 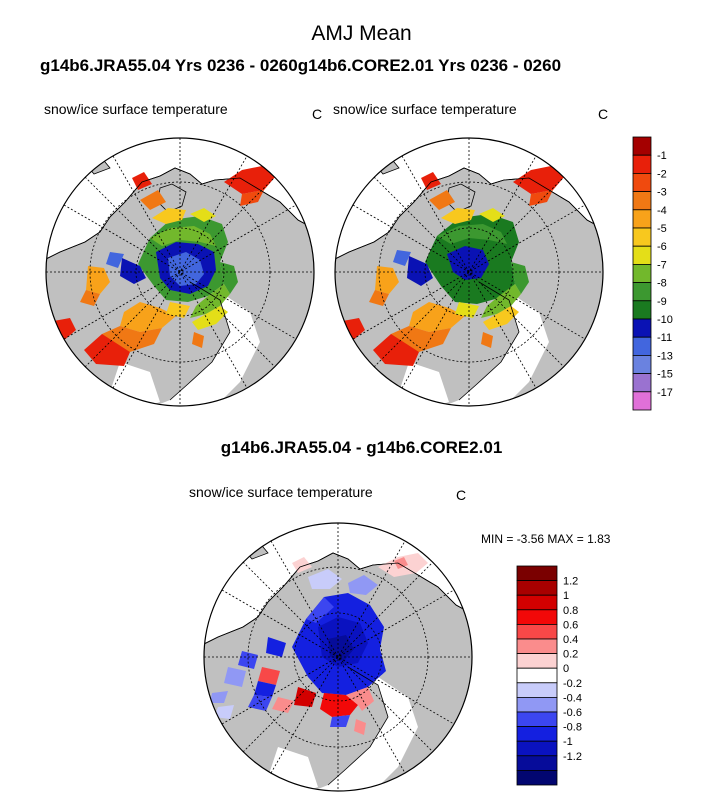 What do you see at coordinates (662, 284) in the screenshot?
I see `legend-top-tick-label: -8` at bounding box center [662, 284].